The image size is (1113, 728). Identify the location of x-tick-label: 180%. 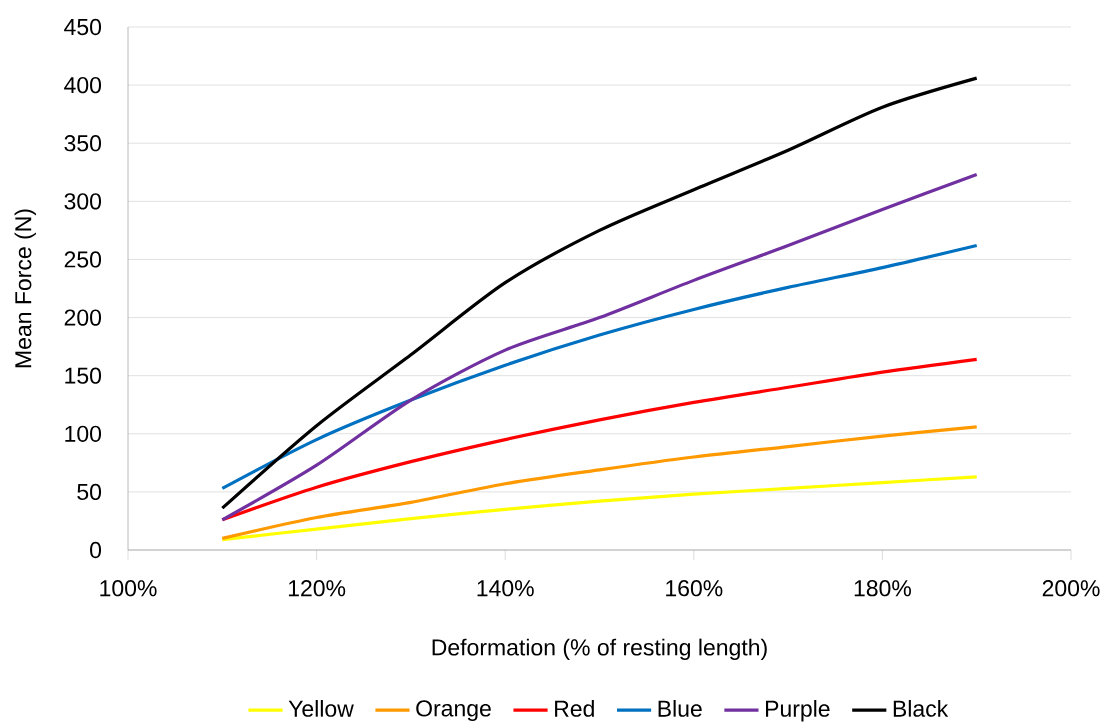
(882, 588).